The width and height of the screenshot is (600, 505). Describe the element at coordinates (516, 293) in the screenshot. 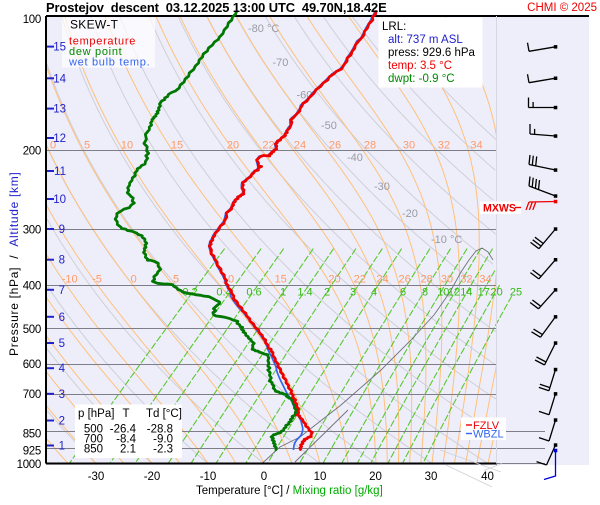

I see `svg-text: 25` at that location.